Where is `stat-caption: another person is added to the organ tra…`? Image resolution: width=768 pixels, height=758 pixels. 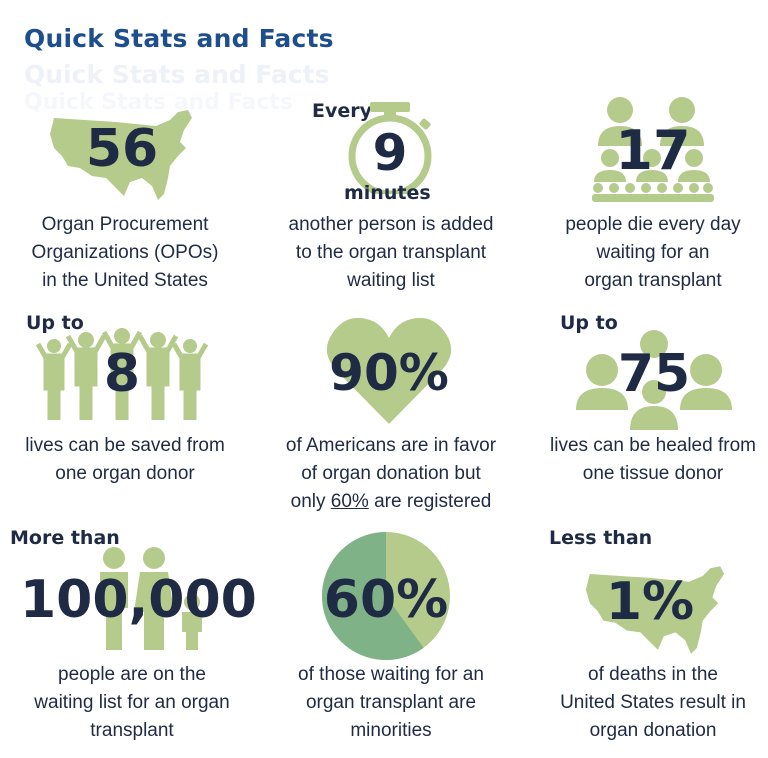
stat-caption: another person is added to the organ tra… is located at coordinates (391, 252).